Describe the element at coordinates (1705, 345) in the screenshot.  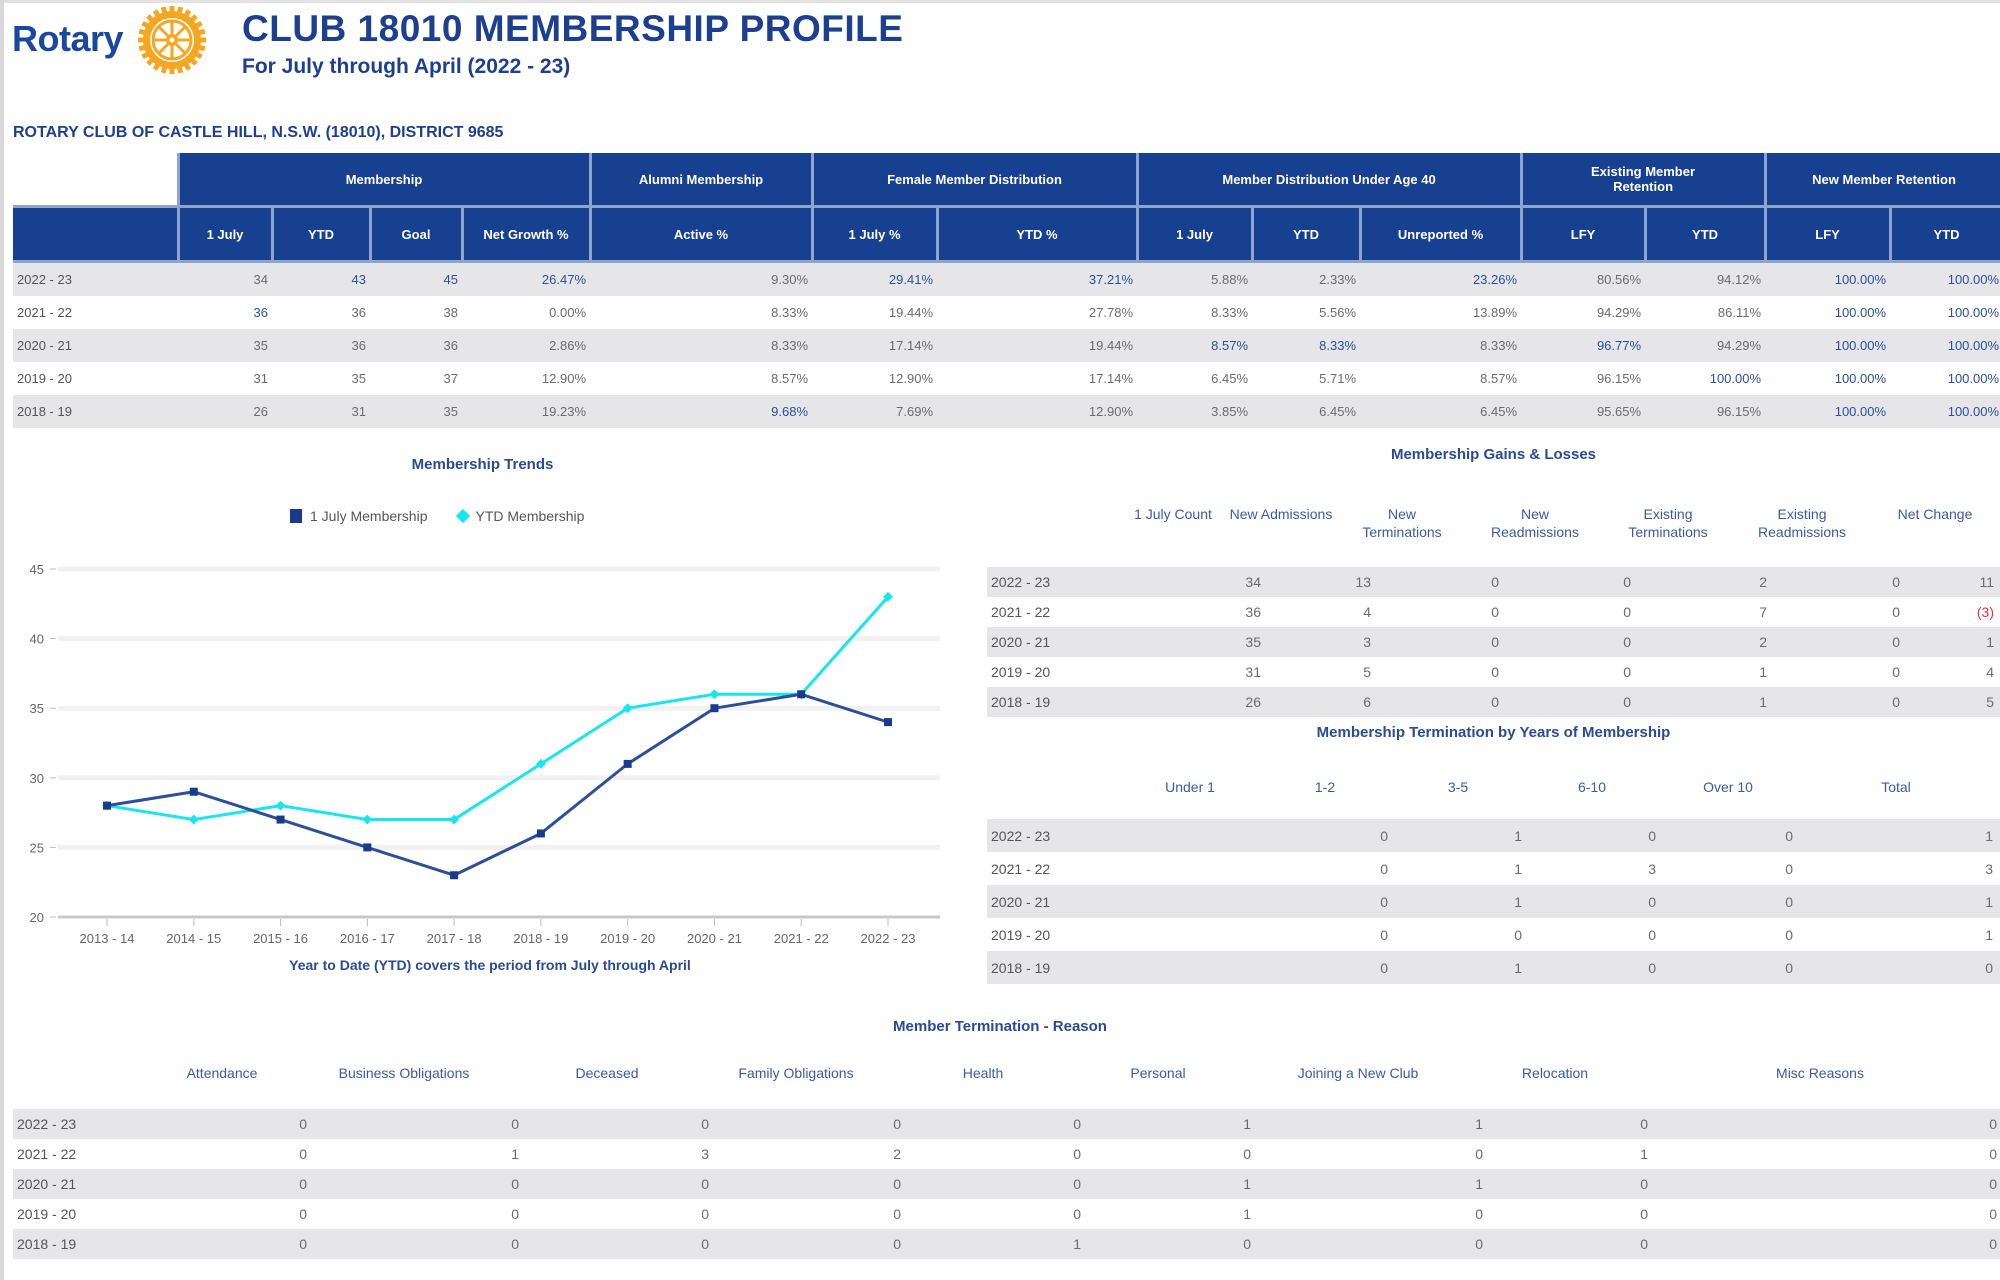
I see `table-cell: 94.29%` at that location.